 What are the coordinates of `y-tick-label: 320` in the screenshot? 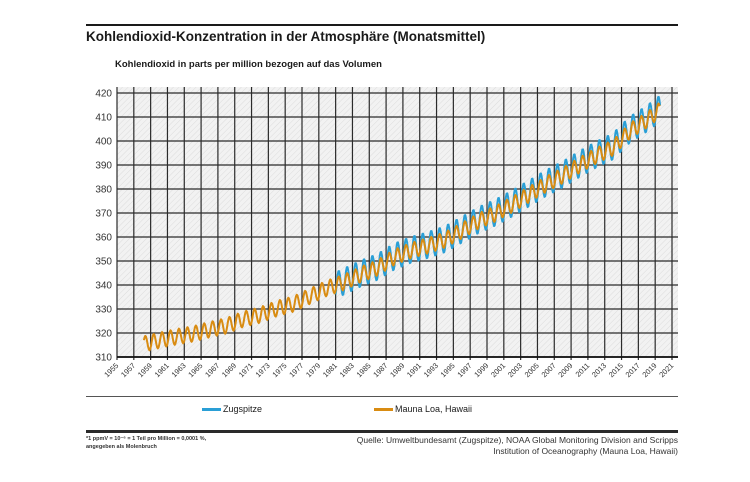 It's located at (103, 334).